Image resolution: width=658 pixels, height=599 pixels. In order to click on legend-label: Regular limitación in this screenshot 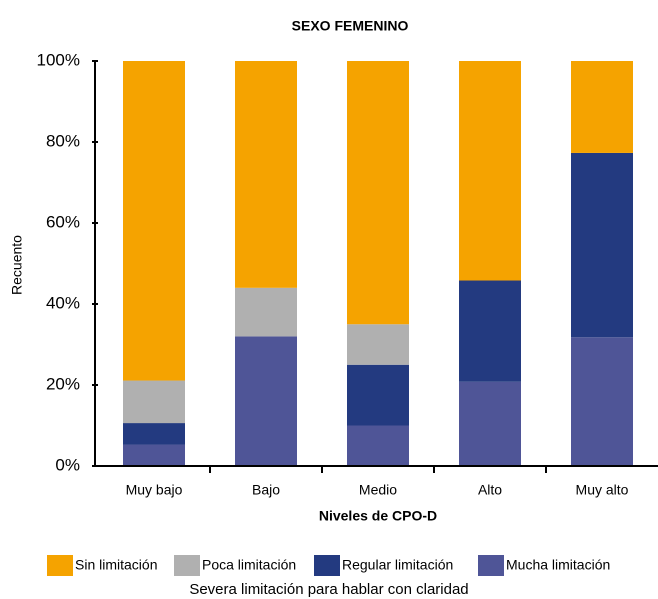, I will do `click(397, 565)`.